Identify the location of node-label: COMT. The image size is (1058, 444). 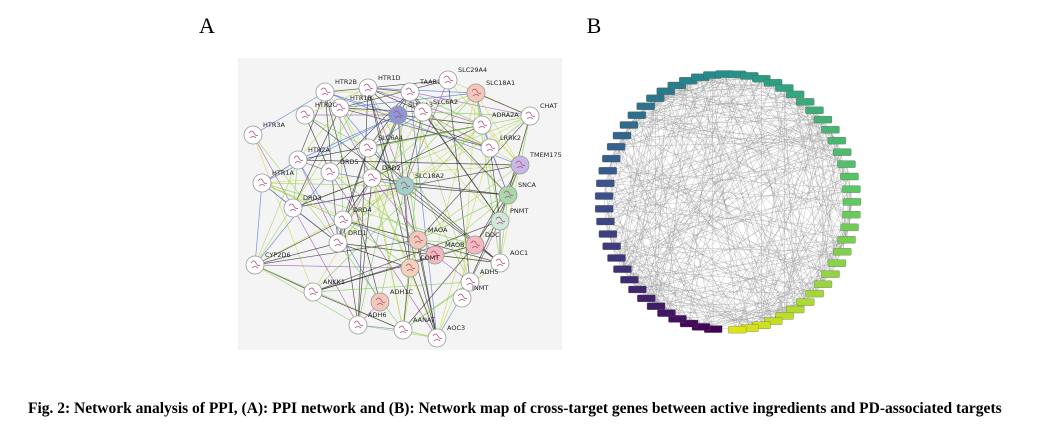
(429, 258).